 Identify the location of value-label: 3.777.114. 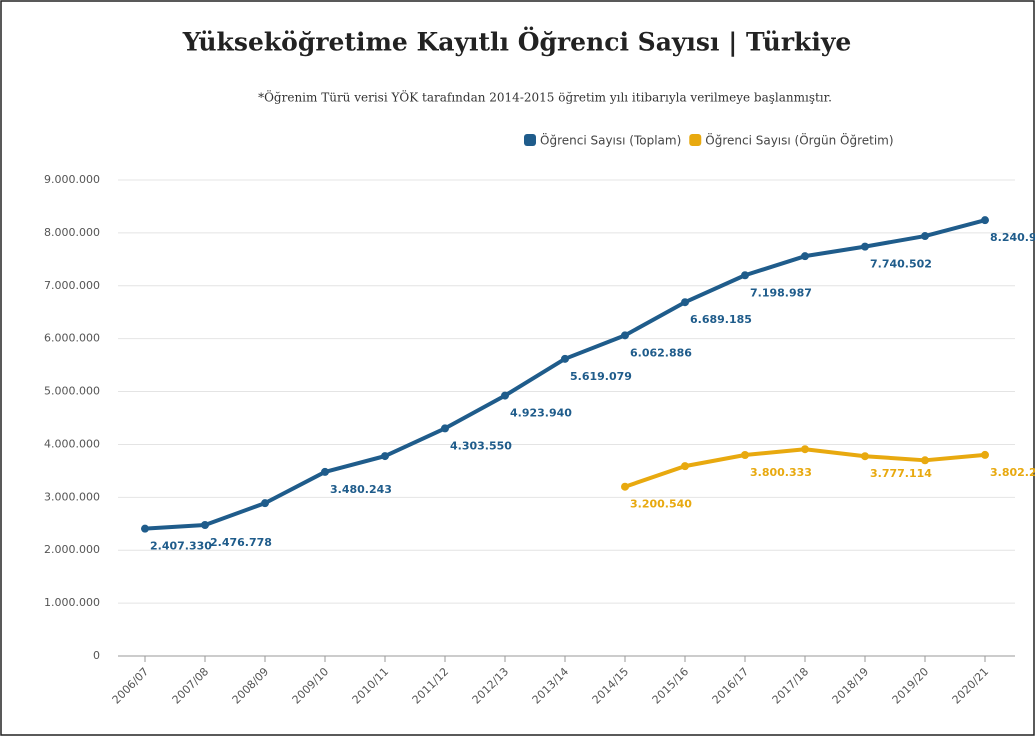
(901, 473).